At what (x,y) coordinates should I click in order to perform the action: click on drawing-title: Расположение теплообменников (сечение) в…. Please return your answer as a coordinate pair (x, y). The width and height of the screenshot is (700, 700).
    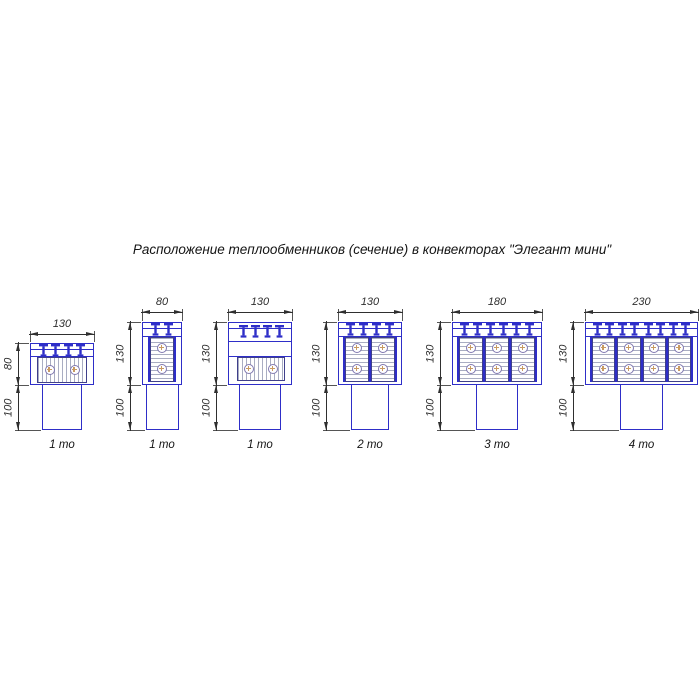
    Looking at the image, I should click on (372, 249).